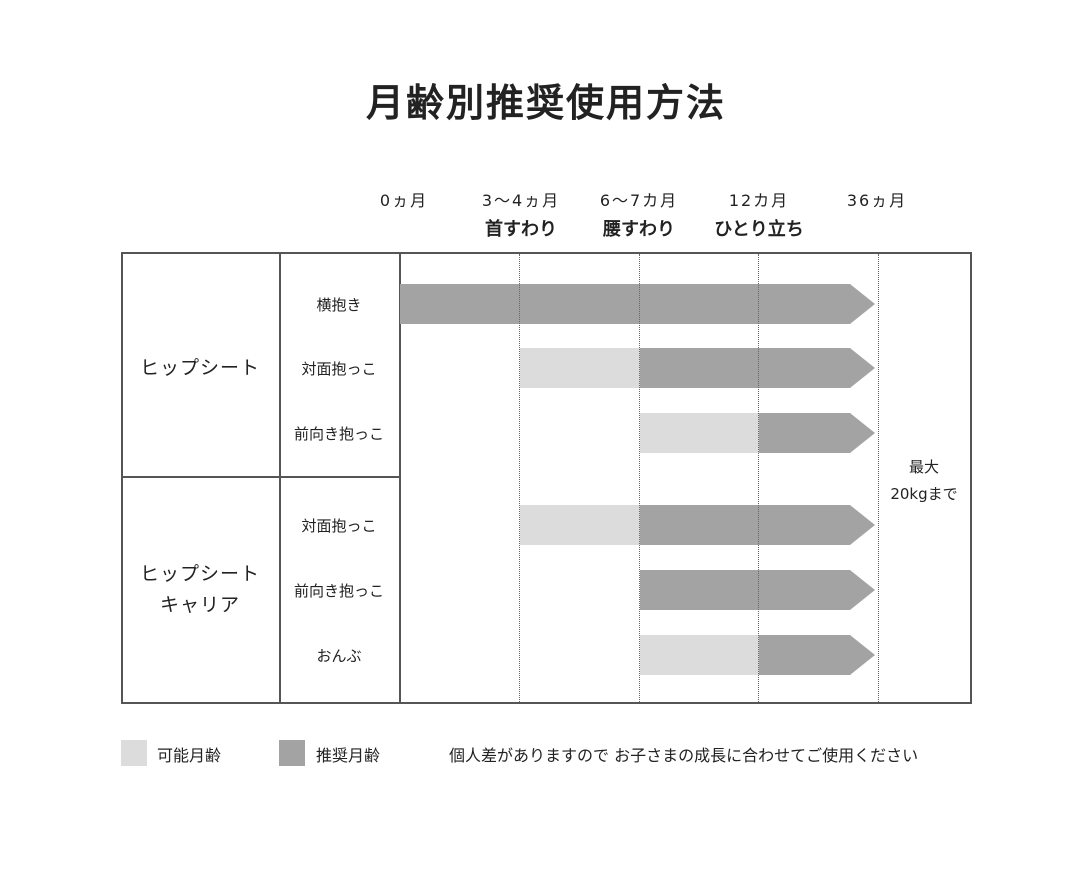 The width and height of the screenshot is (1080, 889). Describe the element at coordinates (404, 200) in the screenshot. I see `month-label: 0ヵ月` at that location.